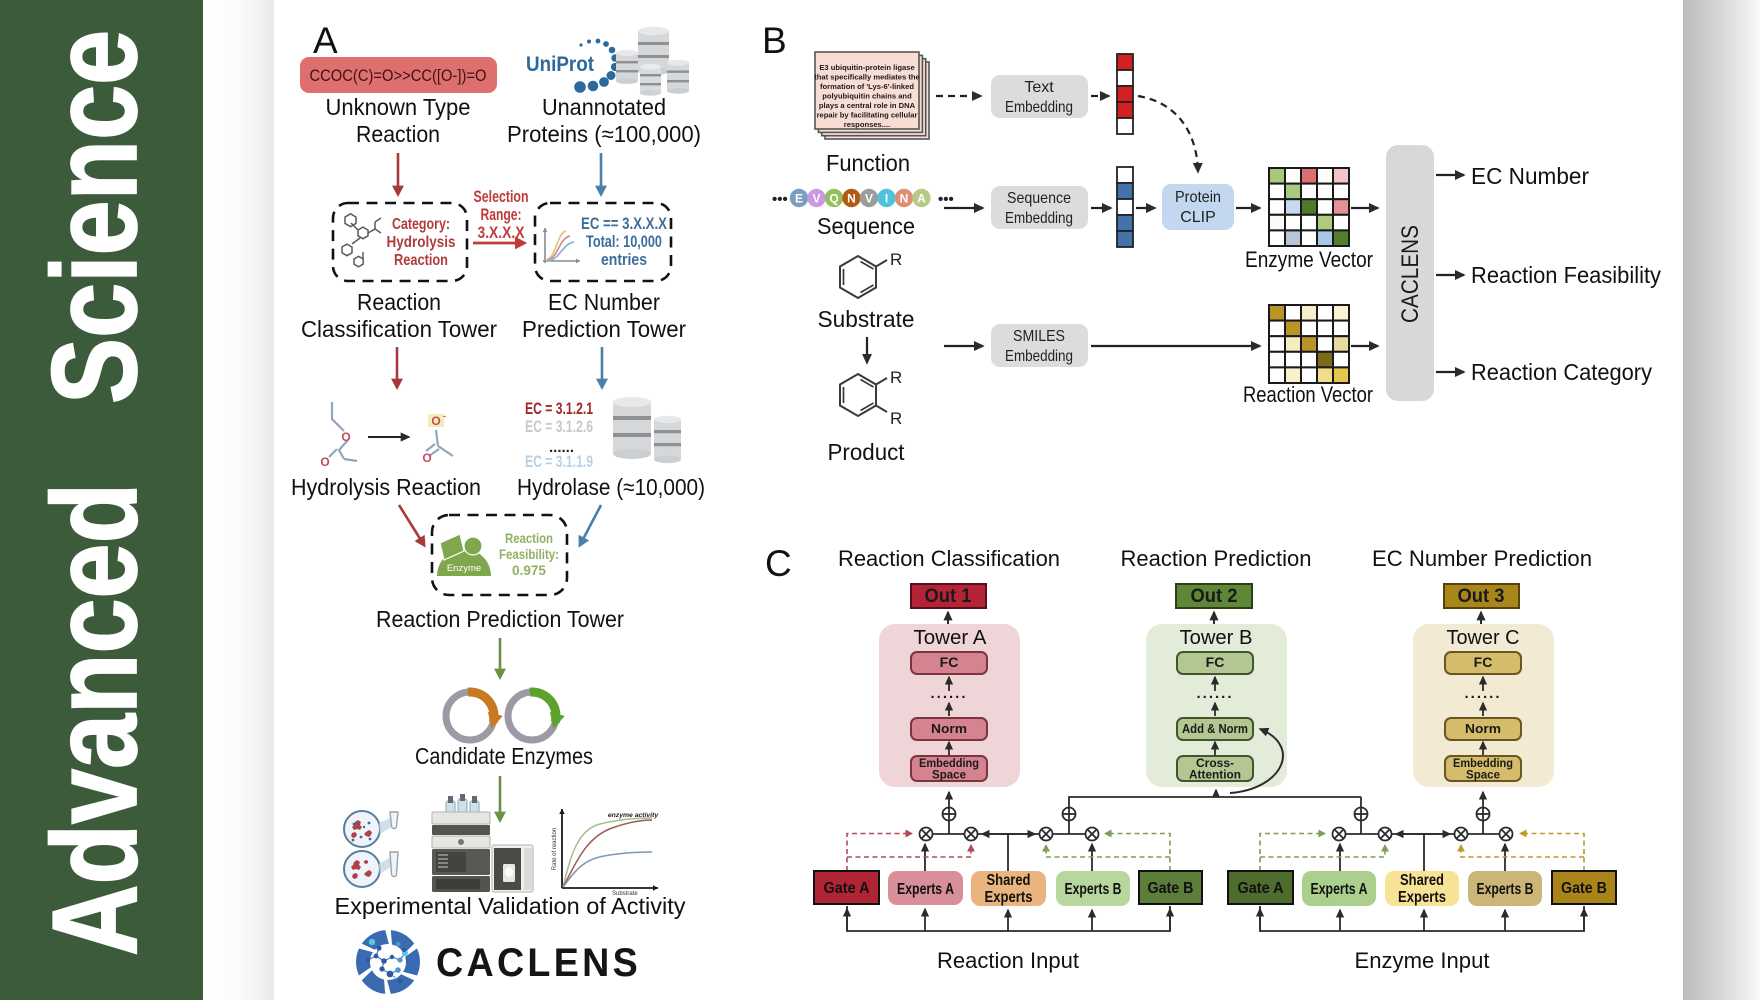 The width and height of the screenshot is (1760, 1000). Describe the element at coordinates (529, 570) in the screenshot. I see `svg-text: 0.975` at that location.